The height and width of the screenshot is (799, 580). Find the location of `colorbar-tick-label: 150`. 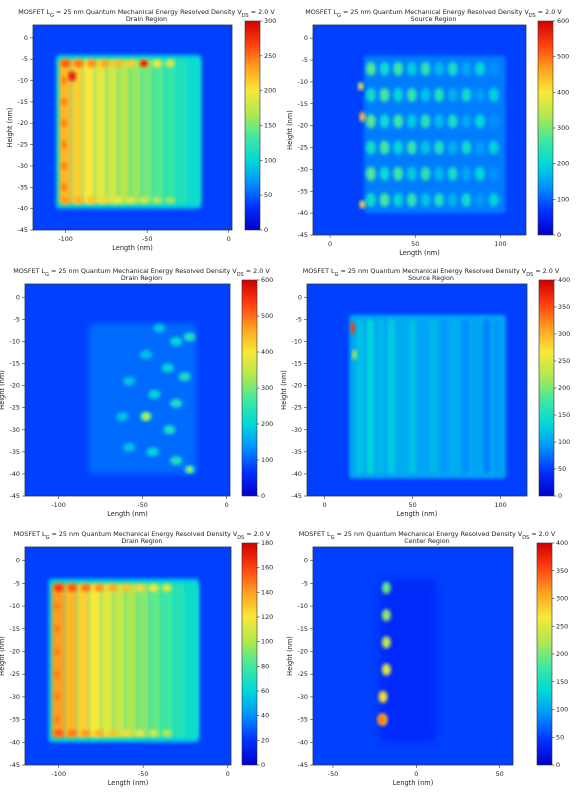

colorbar-tick-label: 150 is located at coordinates (270, 126).